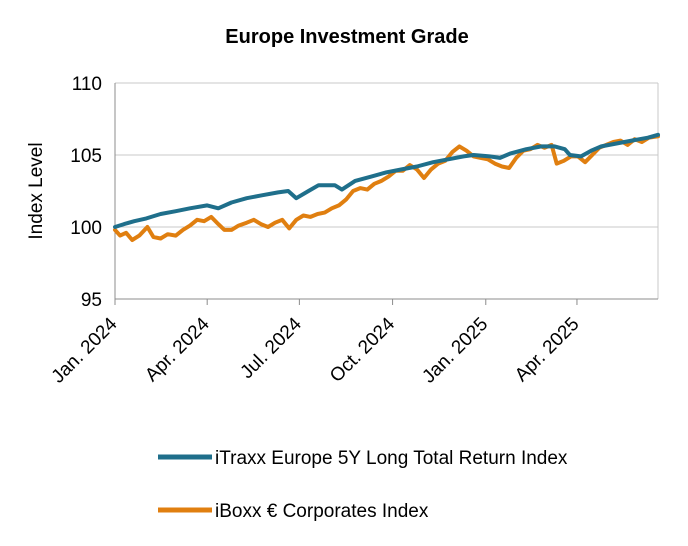 The height and width of the screenshot is (546, 688). I want to click on y-tick-label: 95, so click(91, 300).